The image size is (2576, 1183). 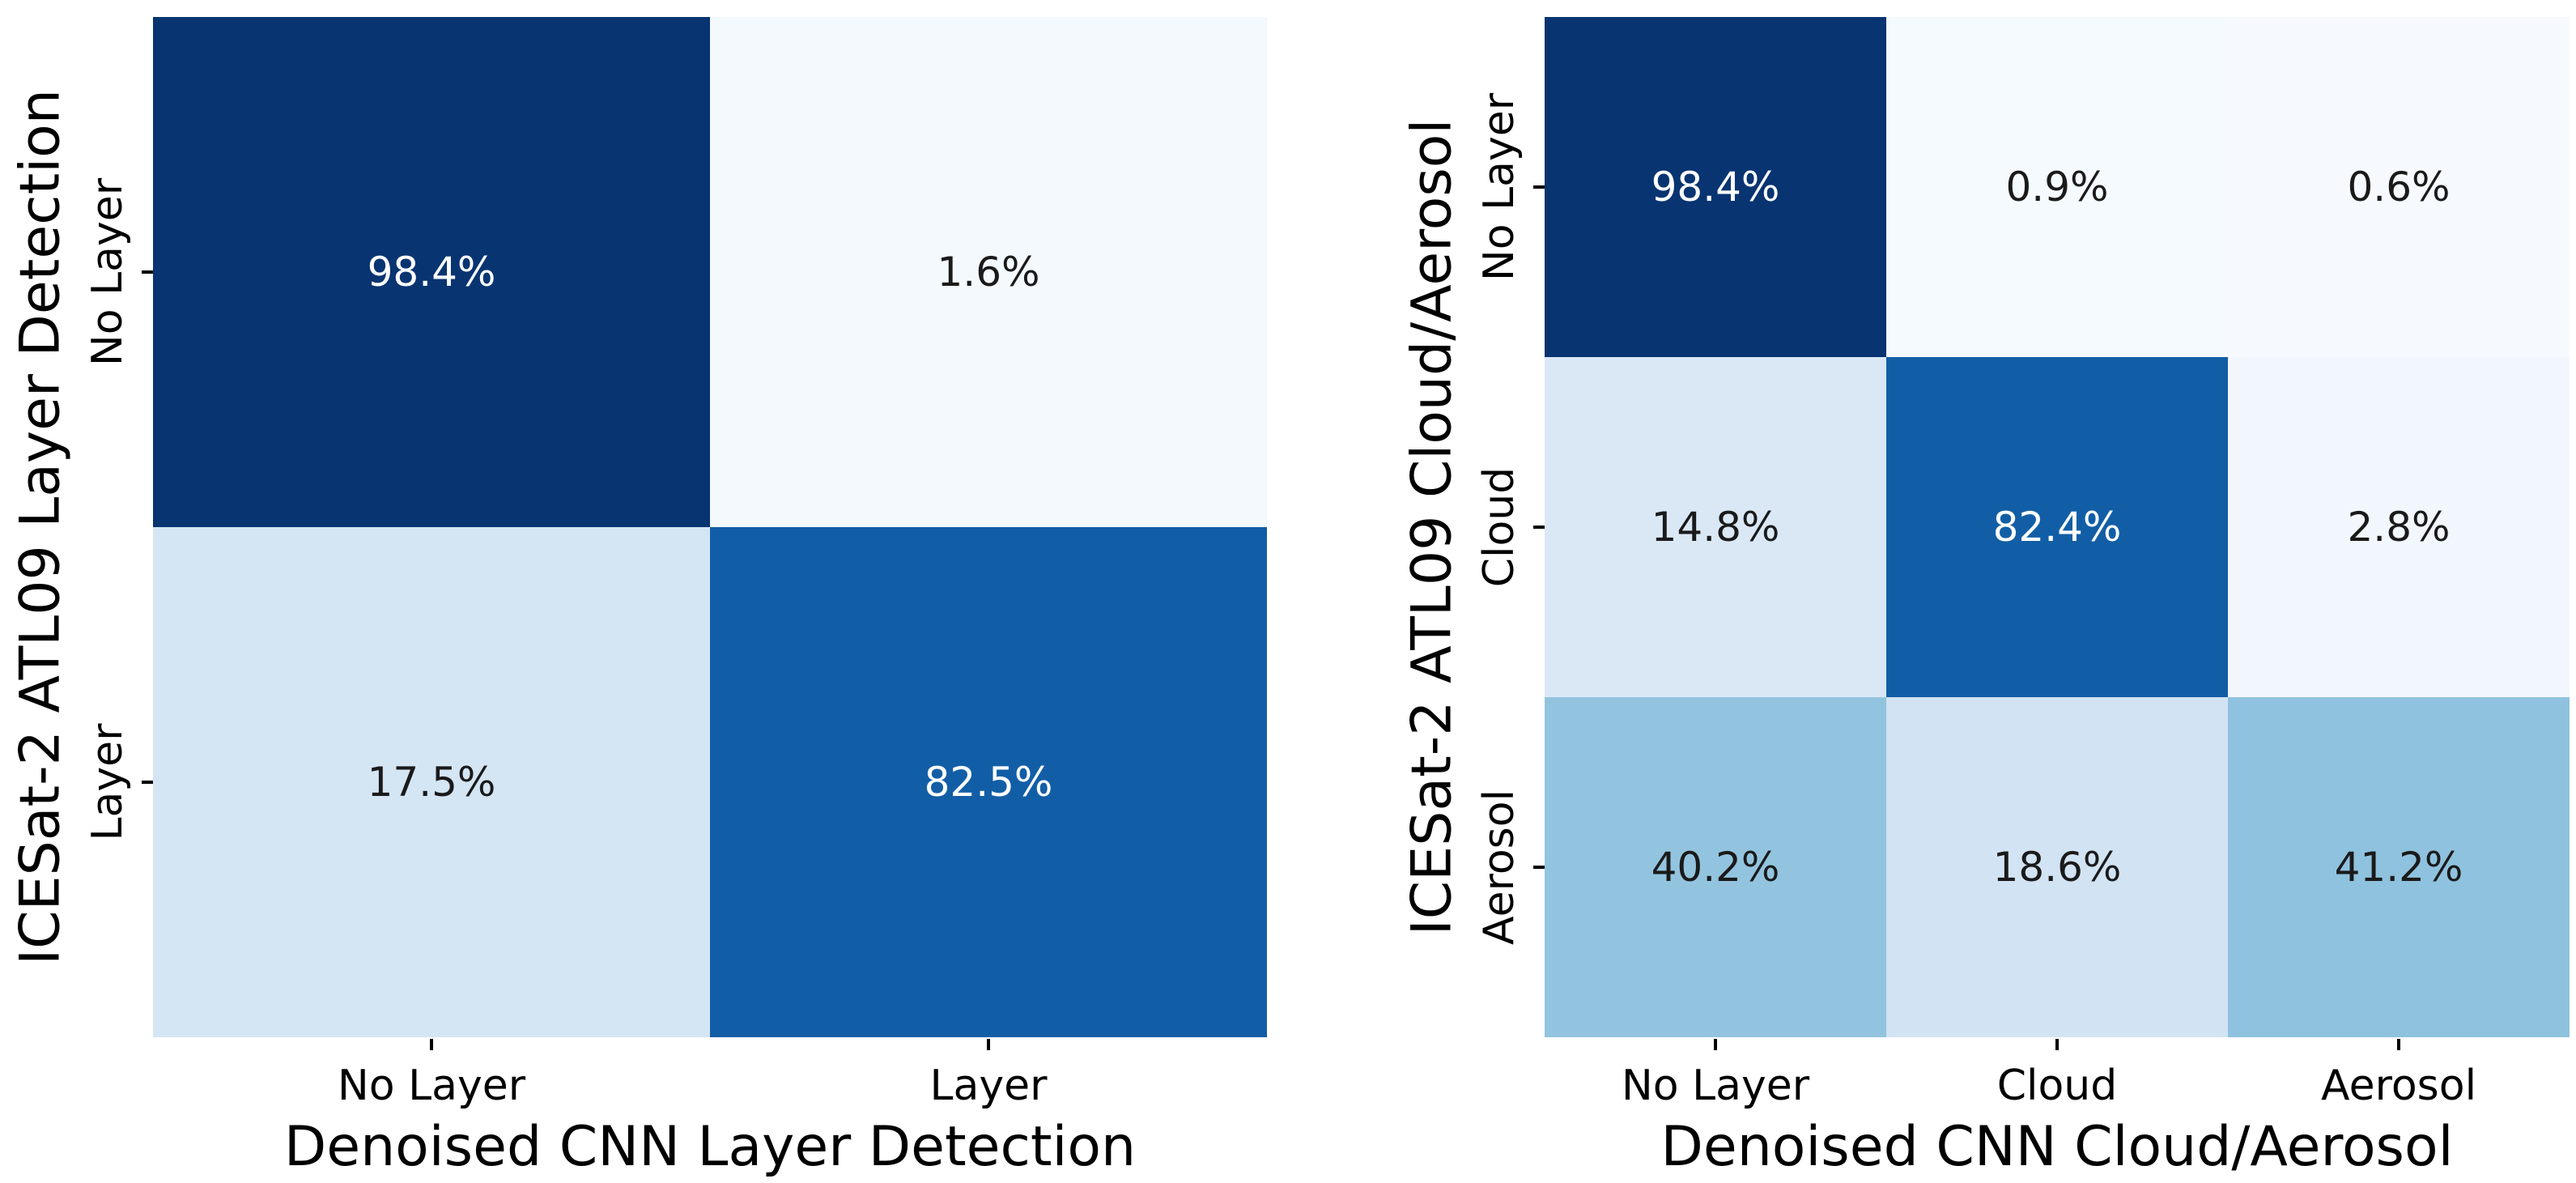 I want to click on heatmap-cell: 82.5%, so click(x=988, y=782).